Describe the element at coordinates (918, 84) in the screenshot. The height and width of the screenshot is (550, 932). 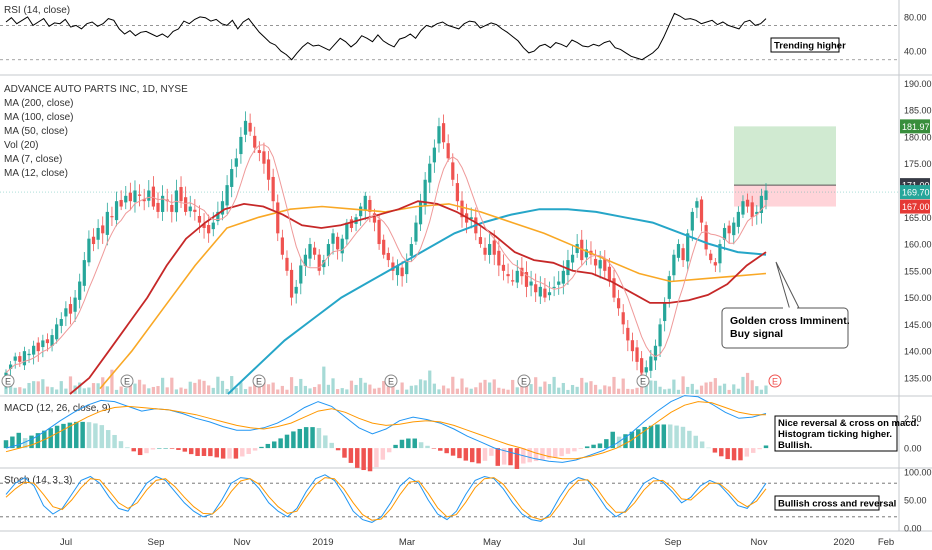
I see `price-y-tick: 190.00` at that location.